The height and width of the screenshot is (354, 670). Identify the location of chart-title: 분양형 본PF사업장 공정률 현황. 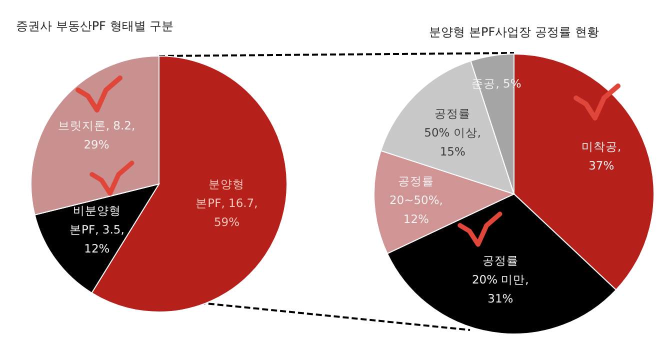
(514, 32).